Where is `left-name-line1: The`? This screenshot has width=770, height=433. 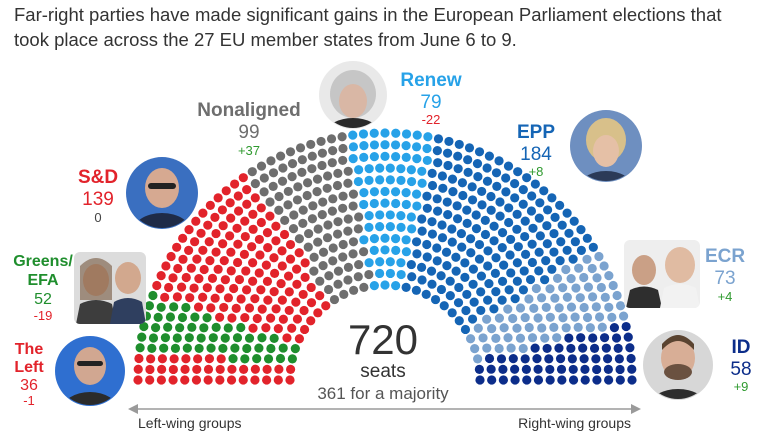
left-name-line1: The is located at coordinates (29, 349).